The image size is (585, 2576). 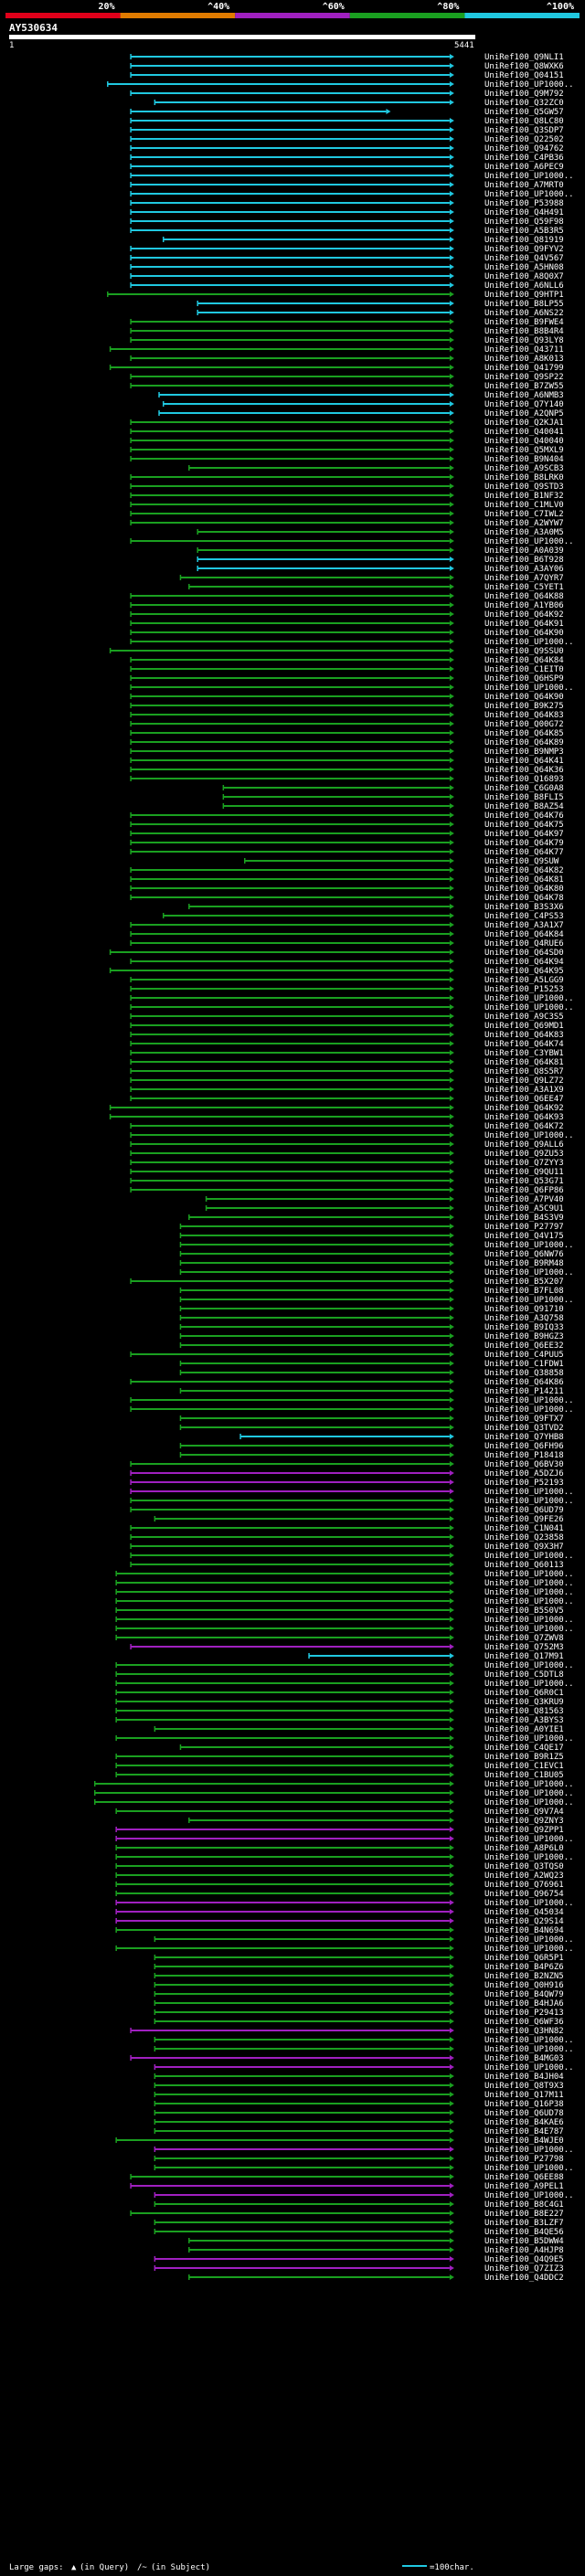 I want to click on hit-label: UniRef100_Q9V7A4, so click(x=524, y=1812).